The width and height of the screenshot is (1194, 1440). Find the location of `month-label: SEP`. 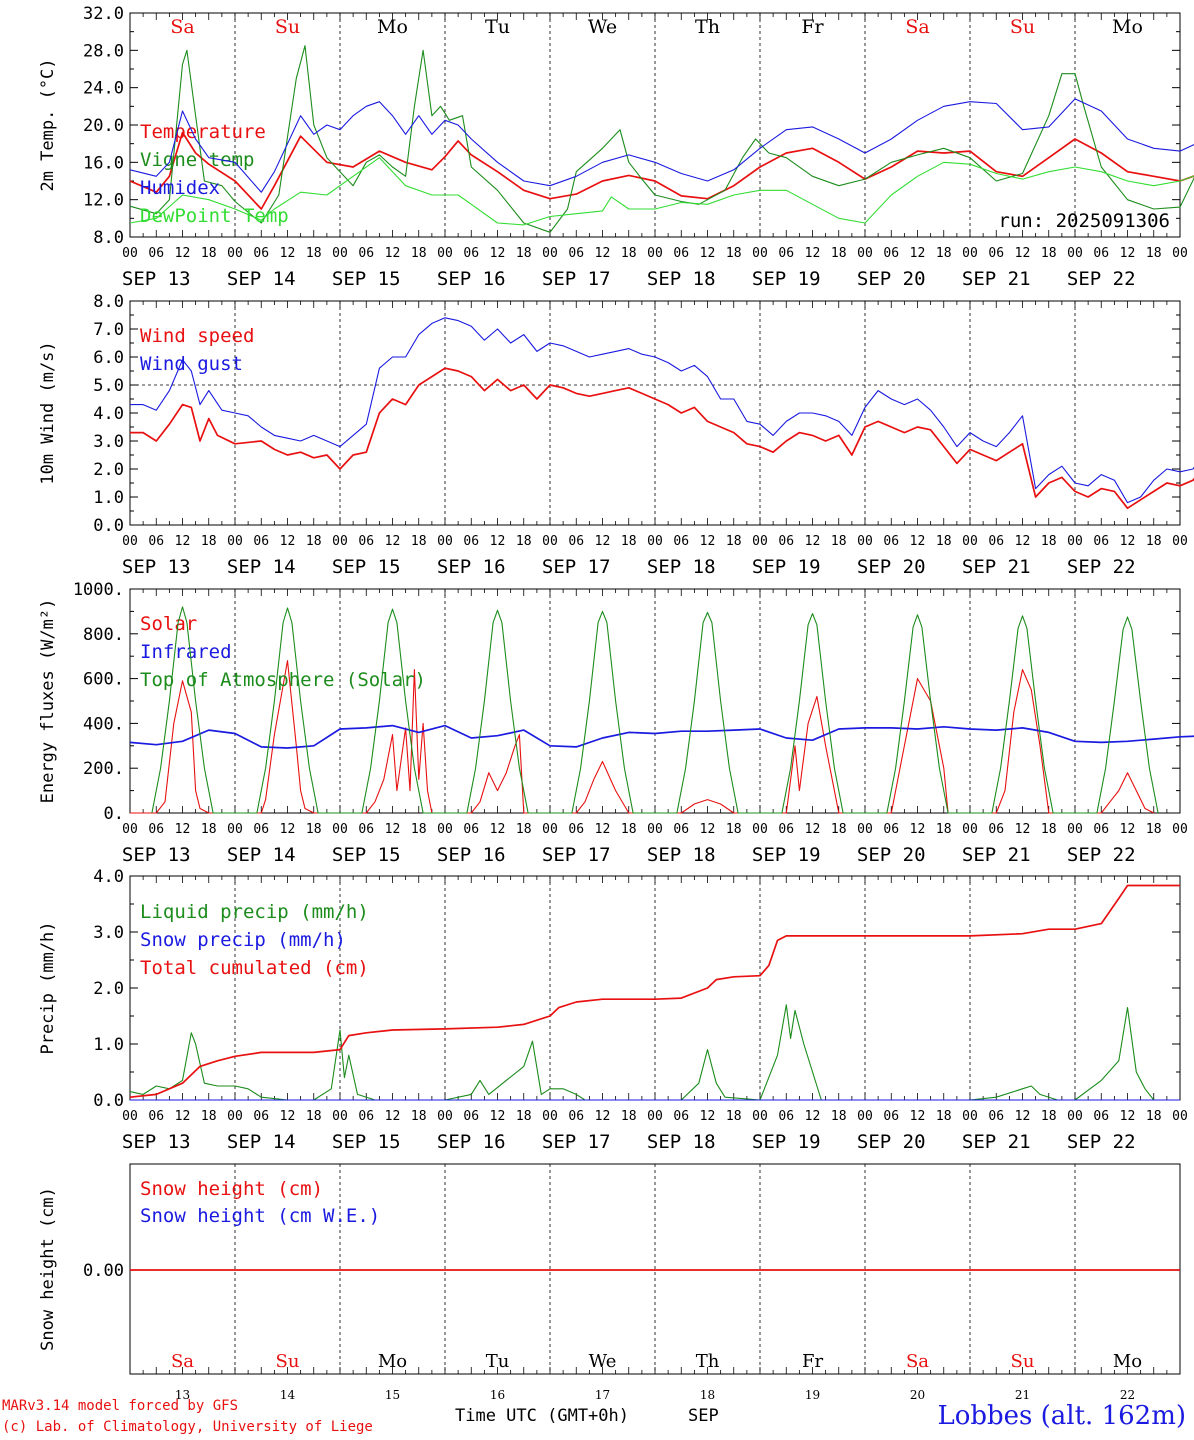

month-label: SEP is located at coordinates (703, 1416).